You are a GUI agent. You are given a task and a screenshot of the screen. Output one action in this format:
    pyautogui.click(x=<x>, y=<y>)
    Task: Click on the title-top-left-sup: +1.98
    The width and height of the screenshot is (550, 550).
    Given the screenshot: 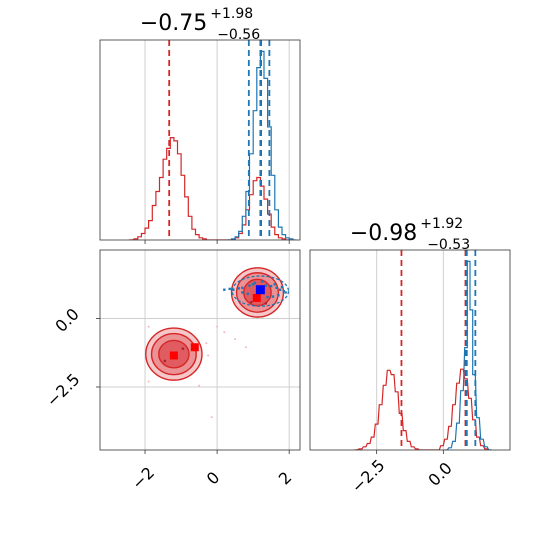 What is the action you would take?
    pyautogui.click(x=231, y=14)
    